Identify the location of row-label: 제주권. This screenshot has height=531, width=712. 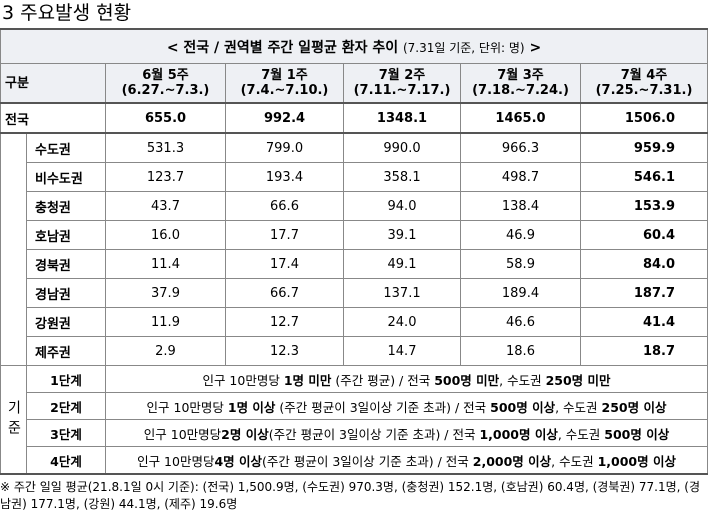
(66, 351).